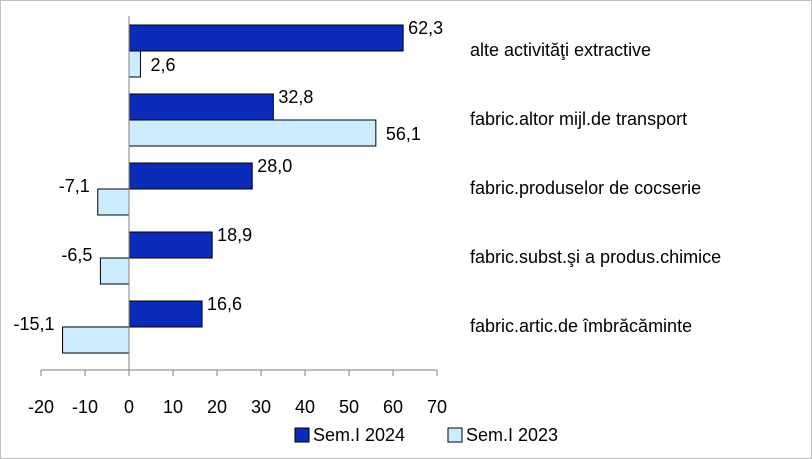 This screenshot has width=812, height=459. What do you see at coordinates (560, 50) in the screenshot?
I see `category-label: alte activităţi extractive` at bounding box center [560, 50].